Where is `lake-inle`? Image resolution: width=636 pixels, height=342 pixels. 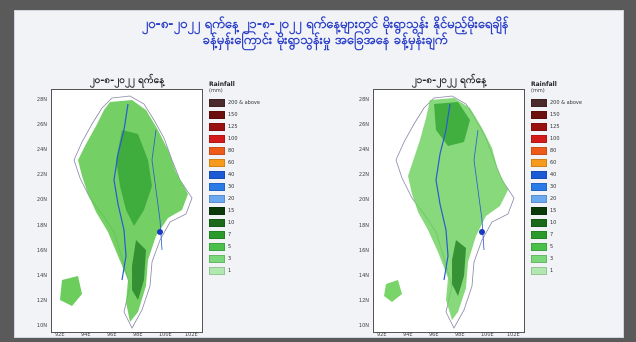
lake-inle is located at coordinates (160, 232).